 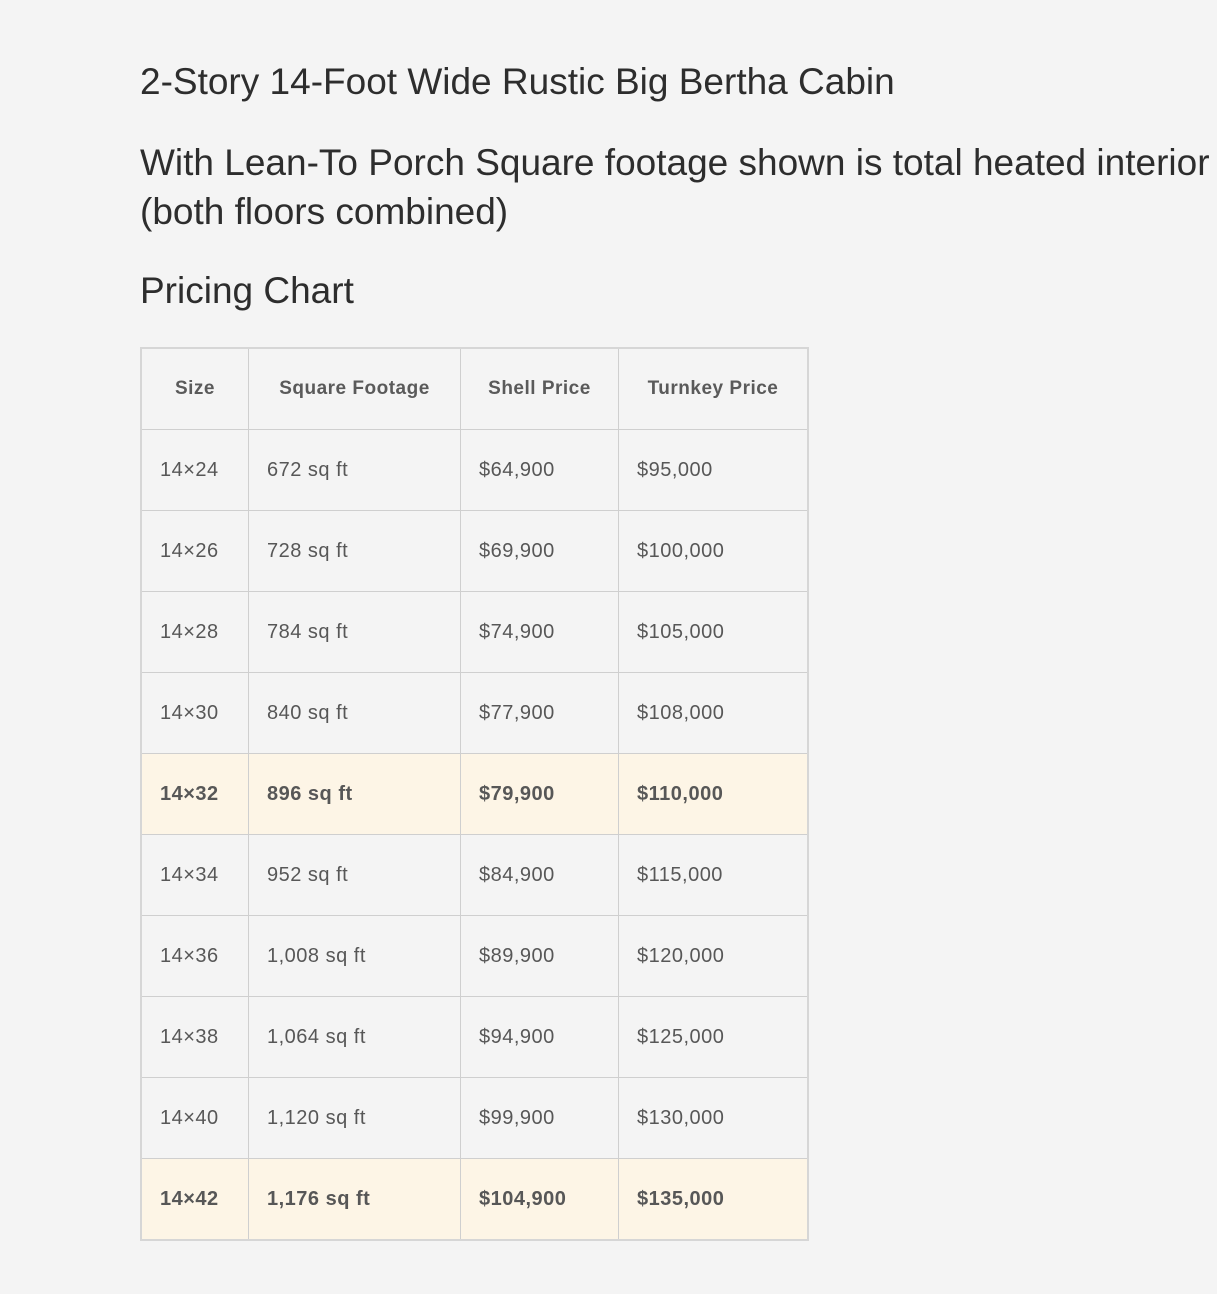 I want to click on turnkey-price-cell: $110,000, so click(x=713, y=794).